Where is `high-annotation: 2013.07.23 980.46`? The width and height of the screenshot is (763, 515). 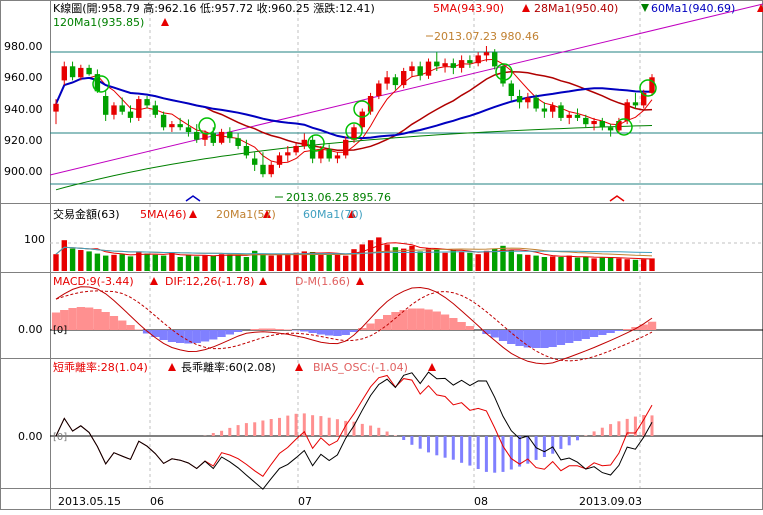 high-annotation: 2013.07.23 980.46 is located at coordinates (486, 36).